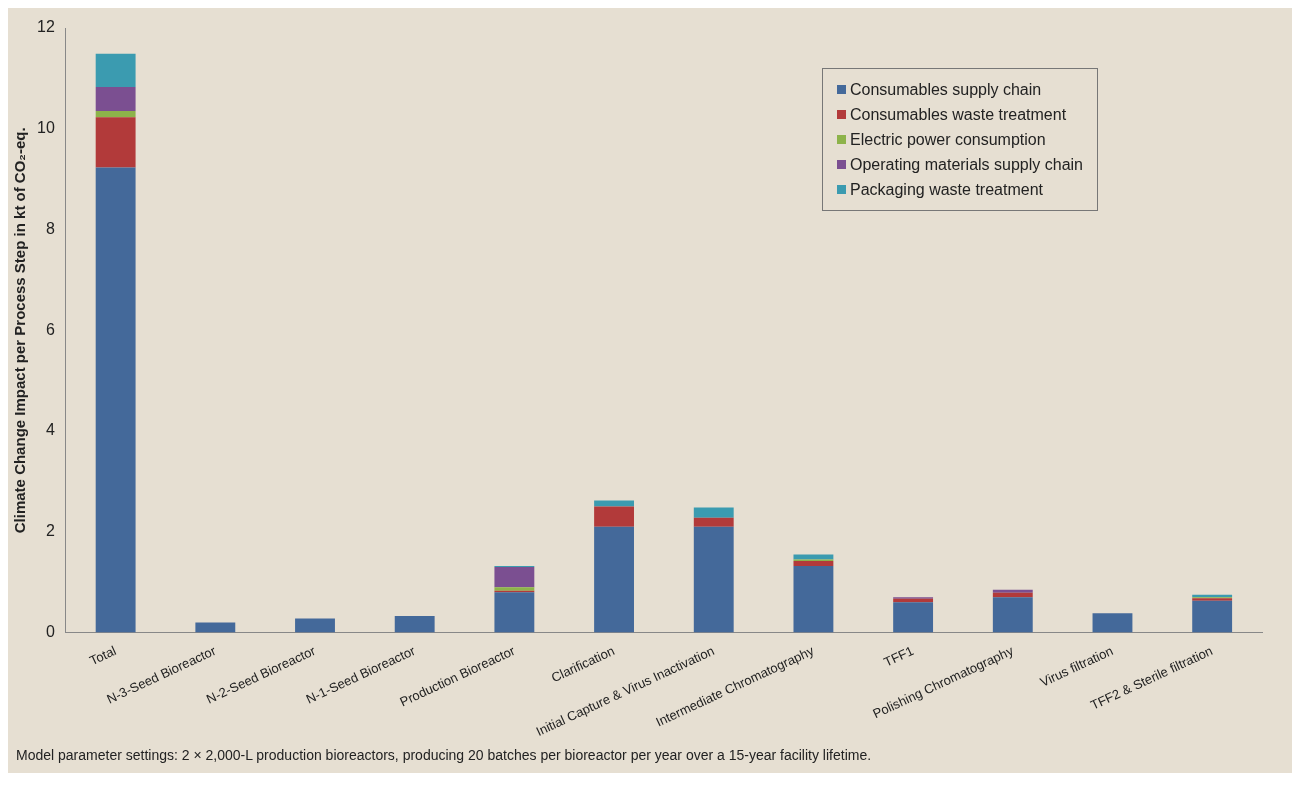  Describe the element at coordinates (50, 430) in the screenshot. I see `y-tick-label: 4` at that location.